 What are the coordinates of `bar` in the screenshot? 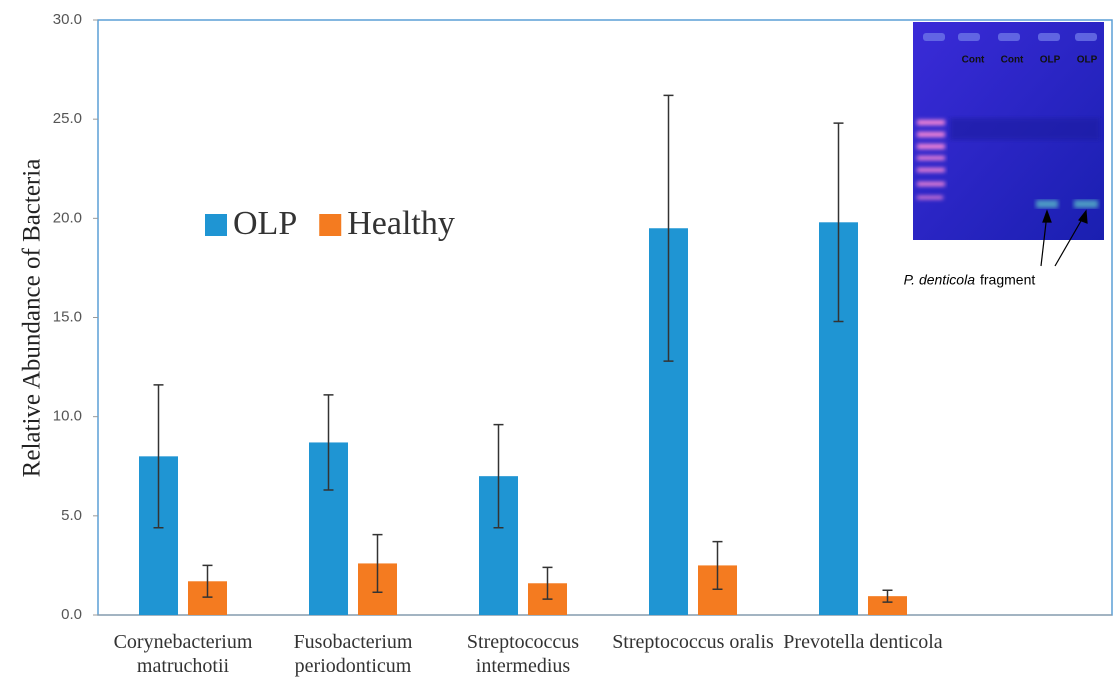 It's located at (887, 605).